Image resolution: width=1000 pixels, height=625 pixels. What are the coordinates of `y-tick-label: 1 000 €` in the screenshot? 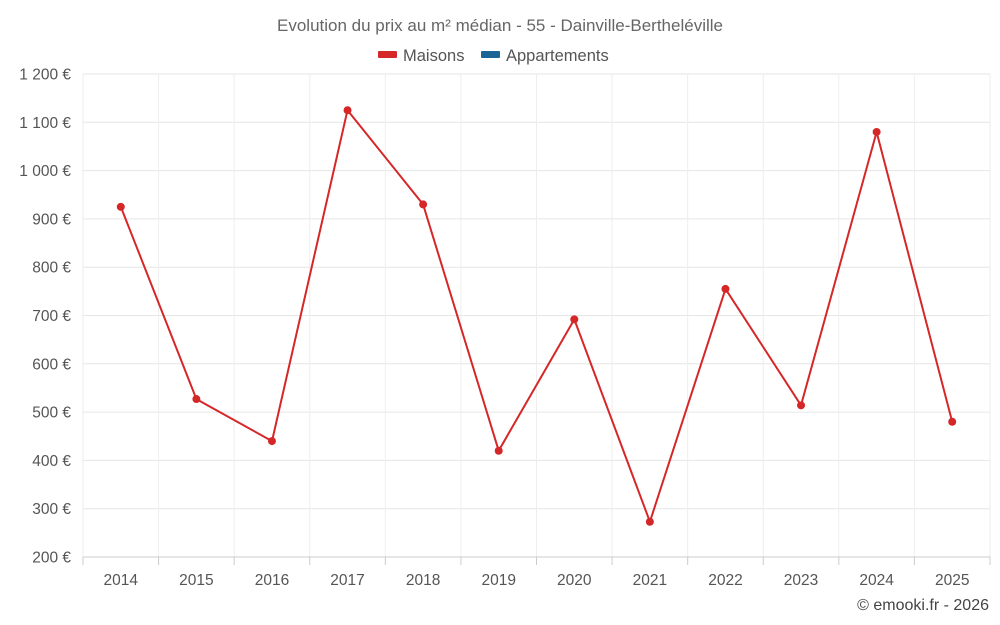 It's located at (45, 171).